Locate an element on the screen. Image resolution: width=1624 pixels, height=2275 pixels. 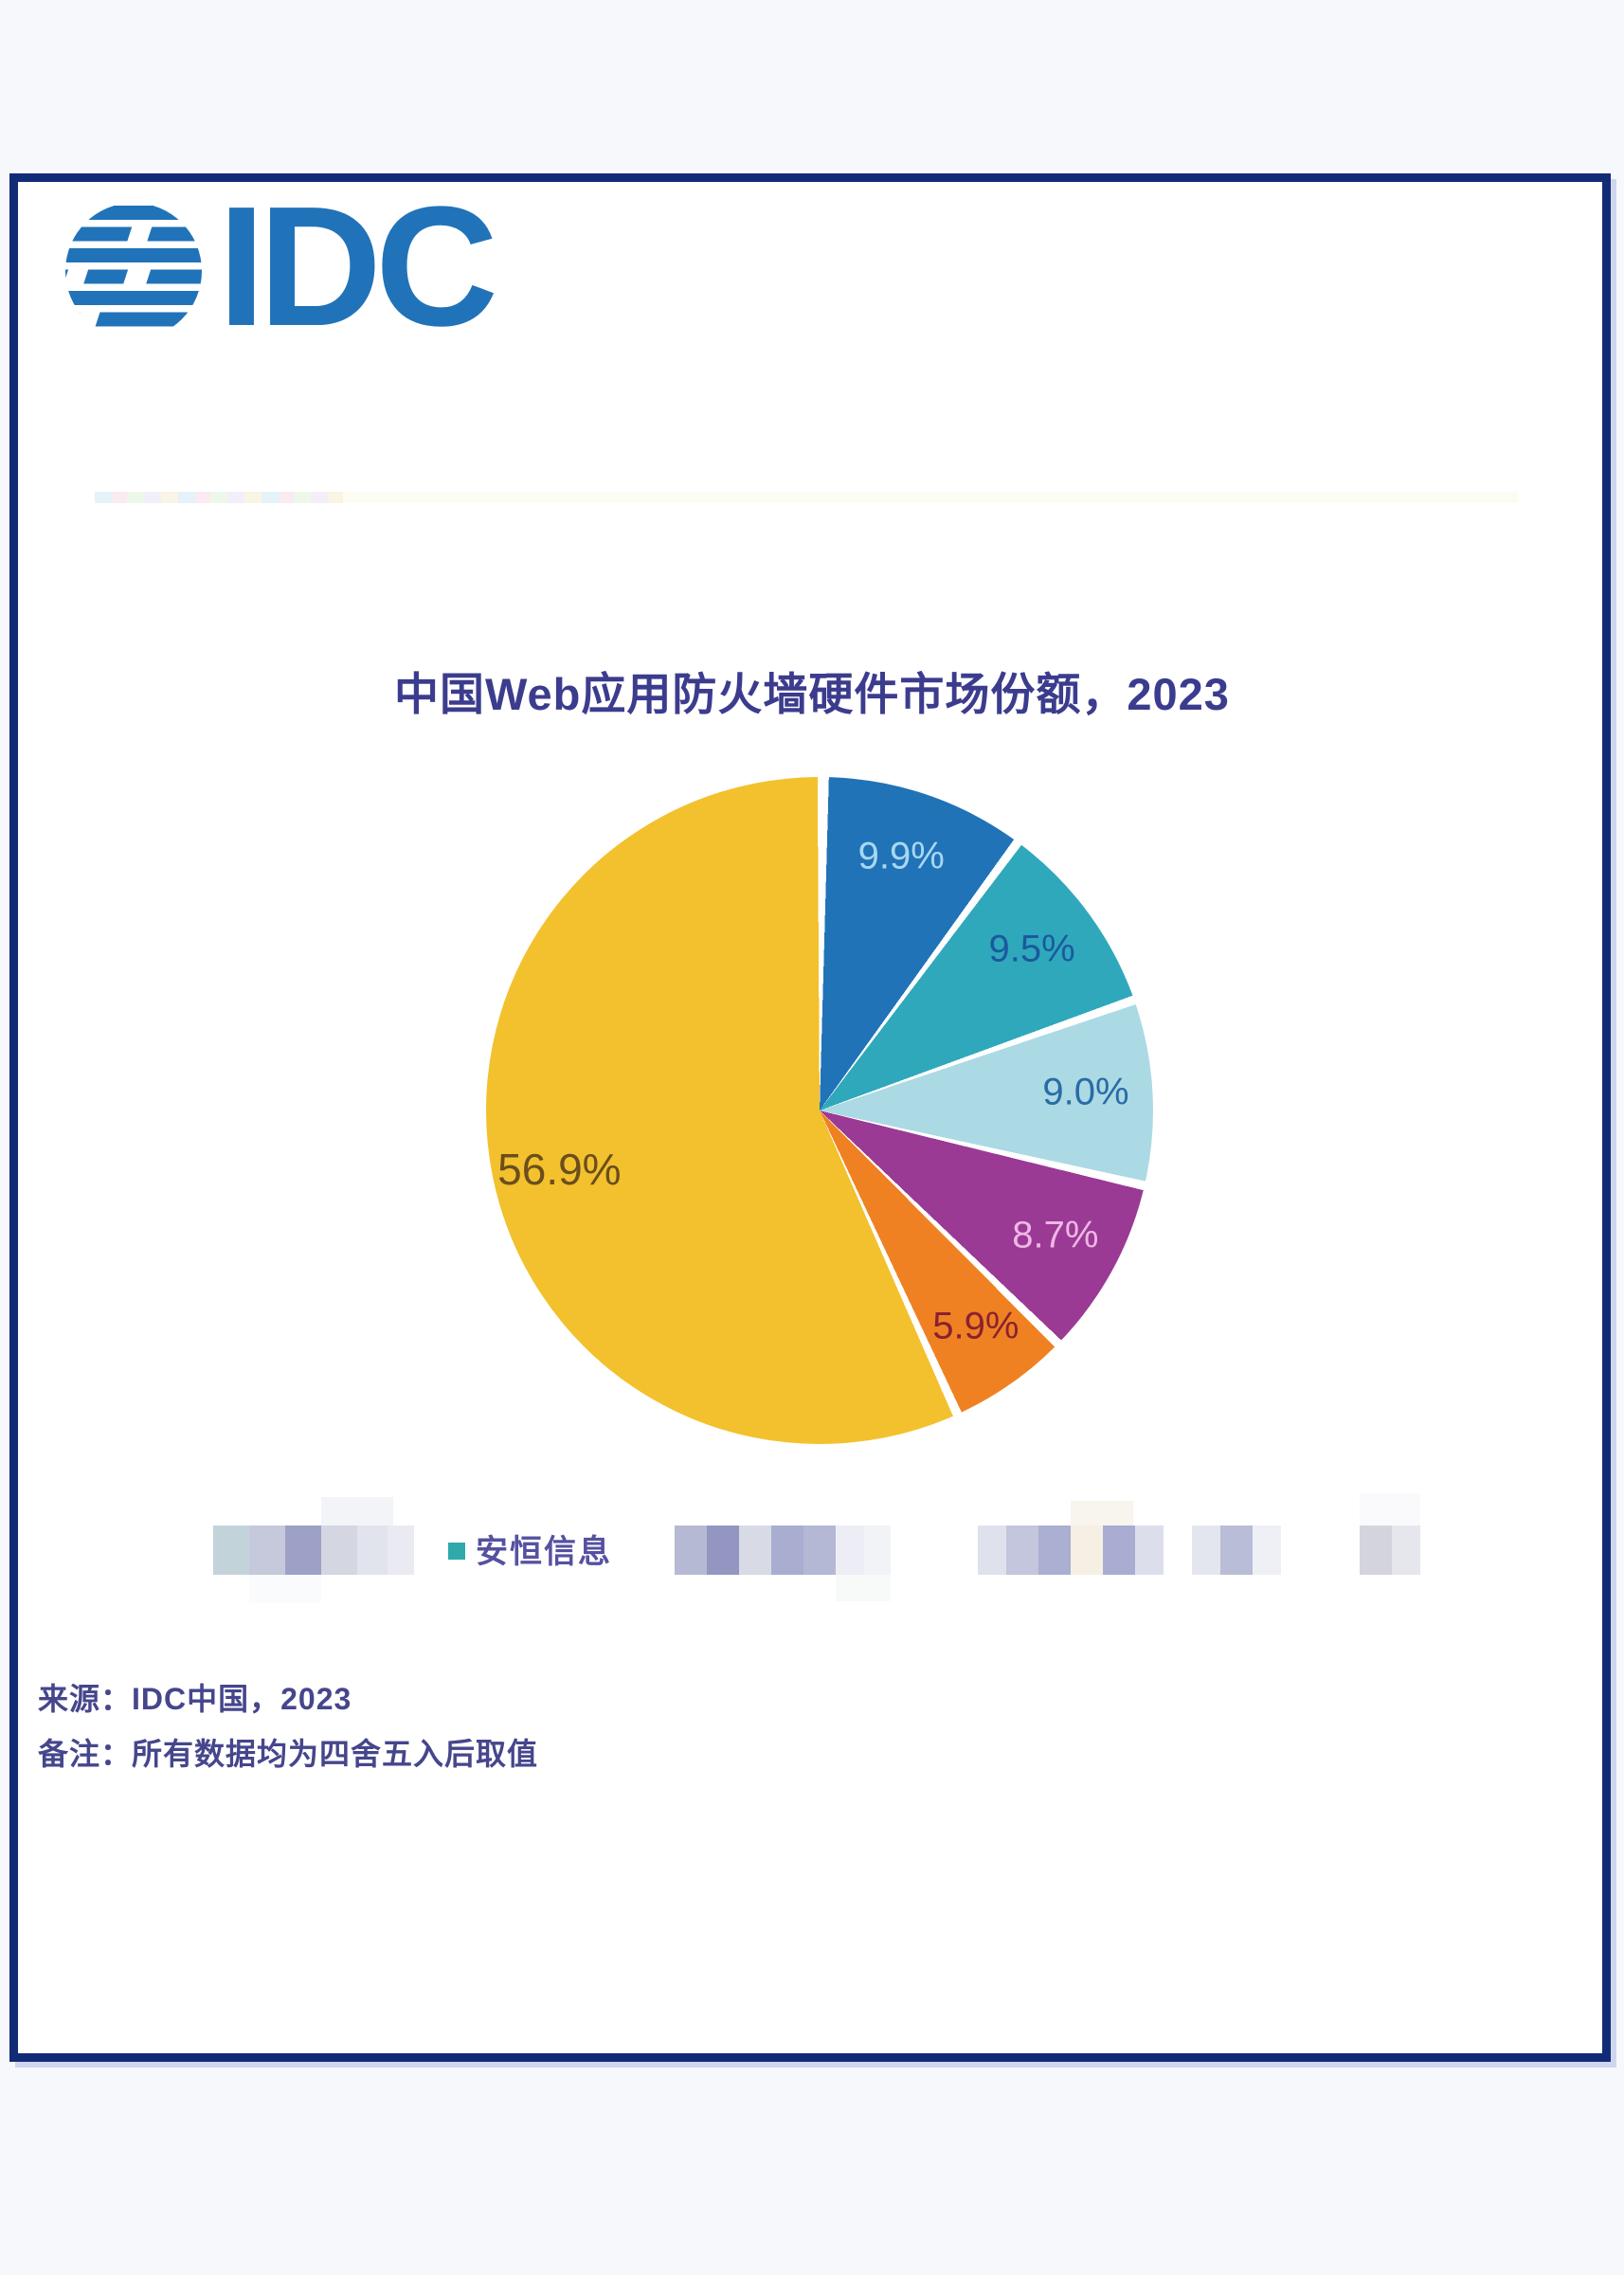
legend-label-anheng: 安恒信息 is located at coordinates (544, 1552).